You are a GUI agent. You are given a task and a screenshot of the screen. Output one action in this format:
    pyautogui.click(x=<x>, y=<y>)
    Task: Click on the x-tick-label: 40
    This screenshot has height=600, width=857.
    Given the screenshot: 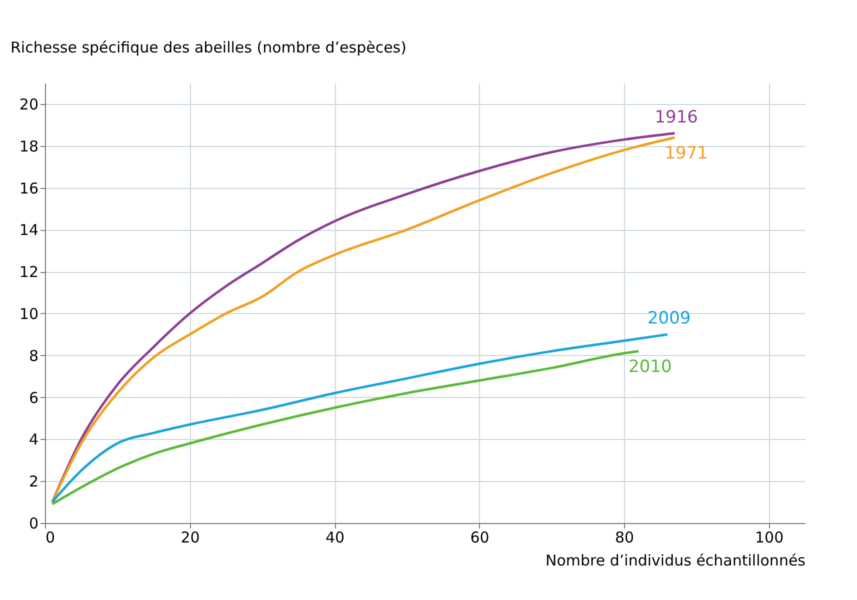 What is the action you would take?
    pyautogui.click(x=335, y=537)
    